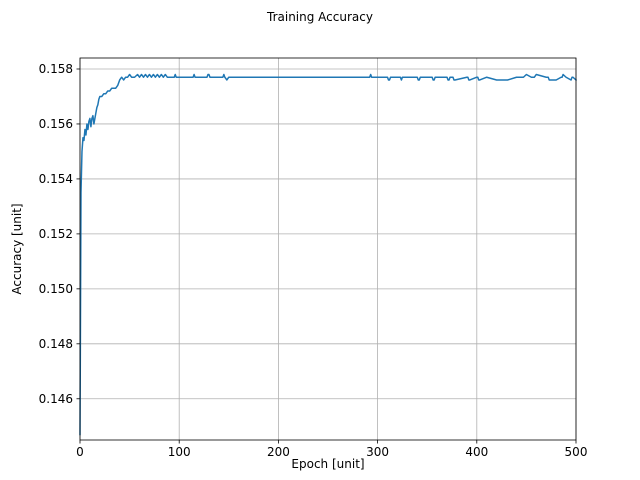  Describe the element at coordinates (56, 344) in the screenshot. I see `y-tick-label: 0.148` at that location.